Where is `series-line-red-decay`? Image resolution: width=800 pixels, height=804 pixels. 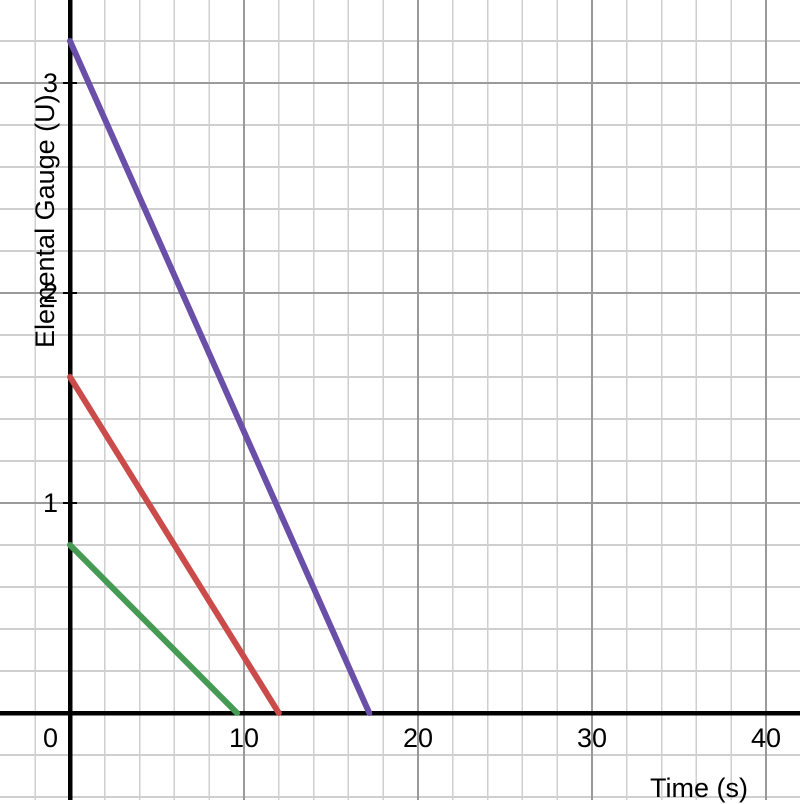 series-line-red-decay is located at coordinates (174, 545).